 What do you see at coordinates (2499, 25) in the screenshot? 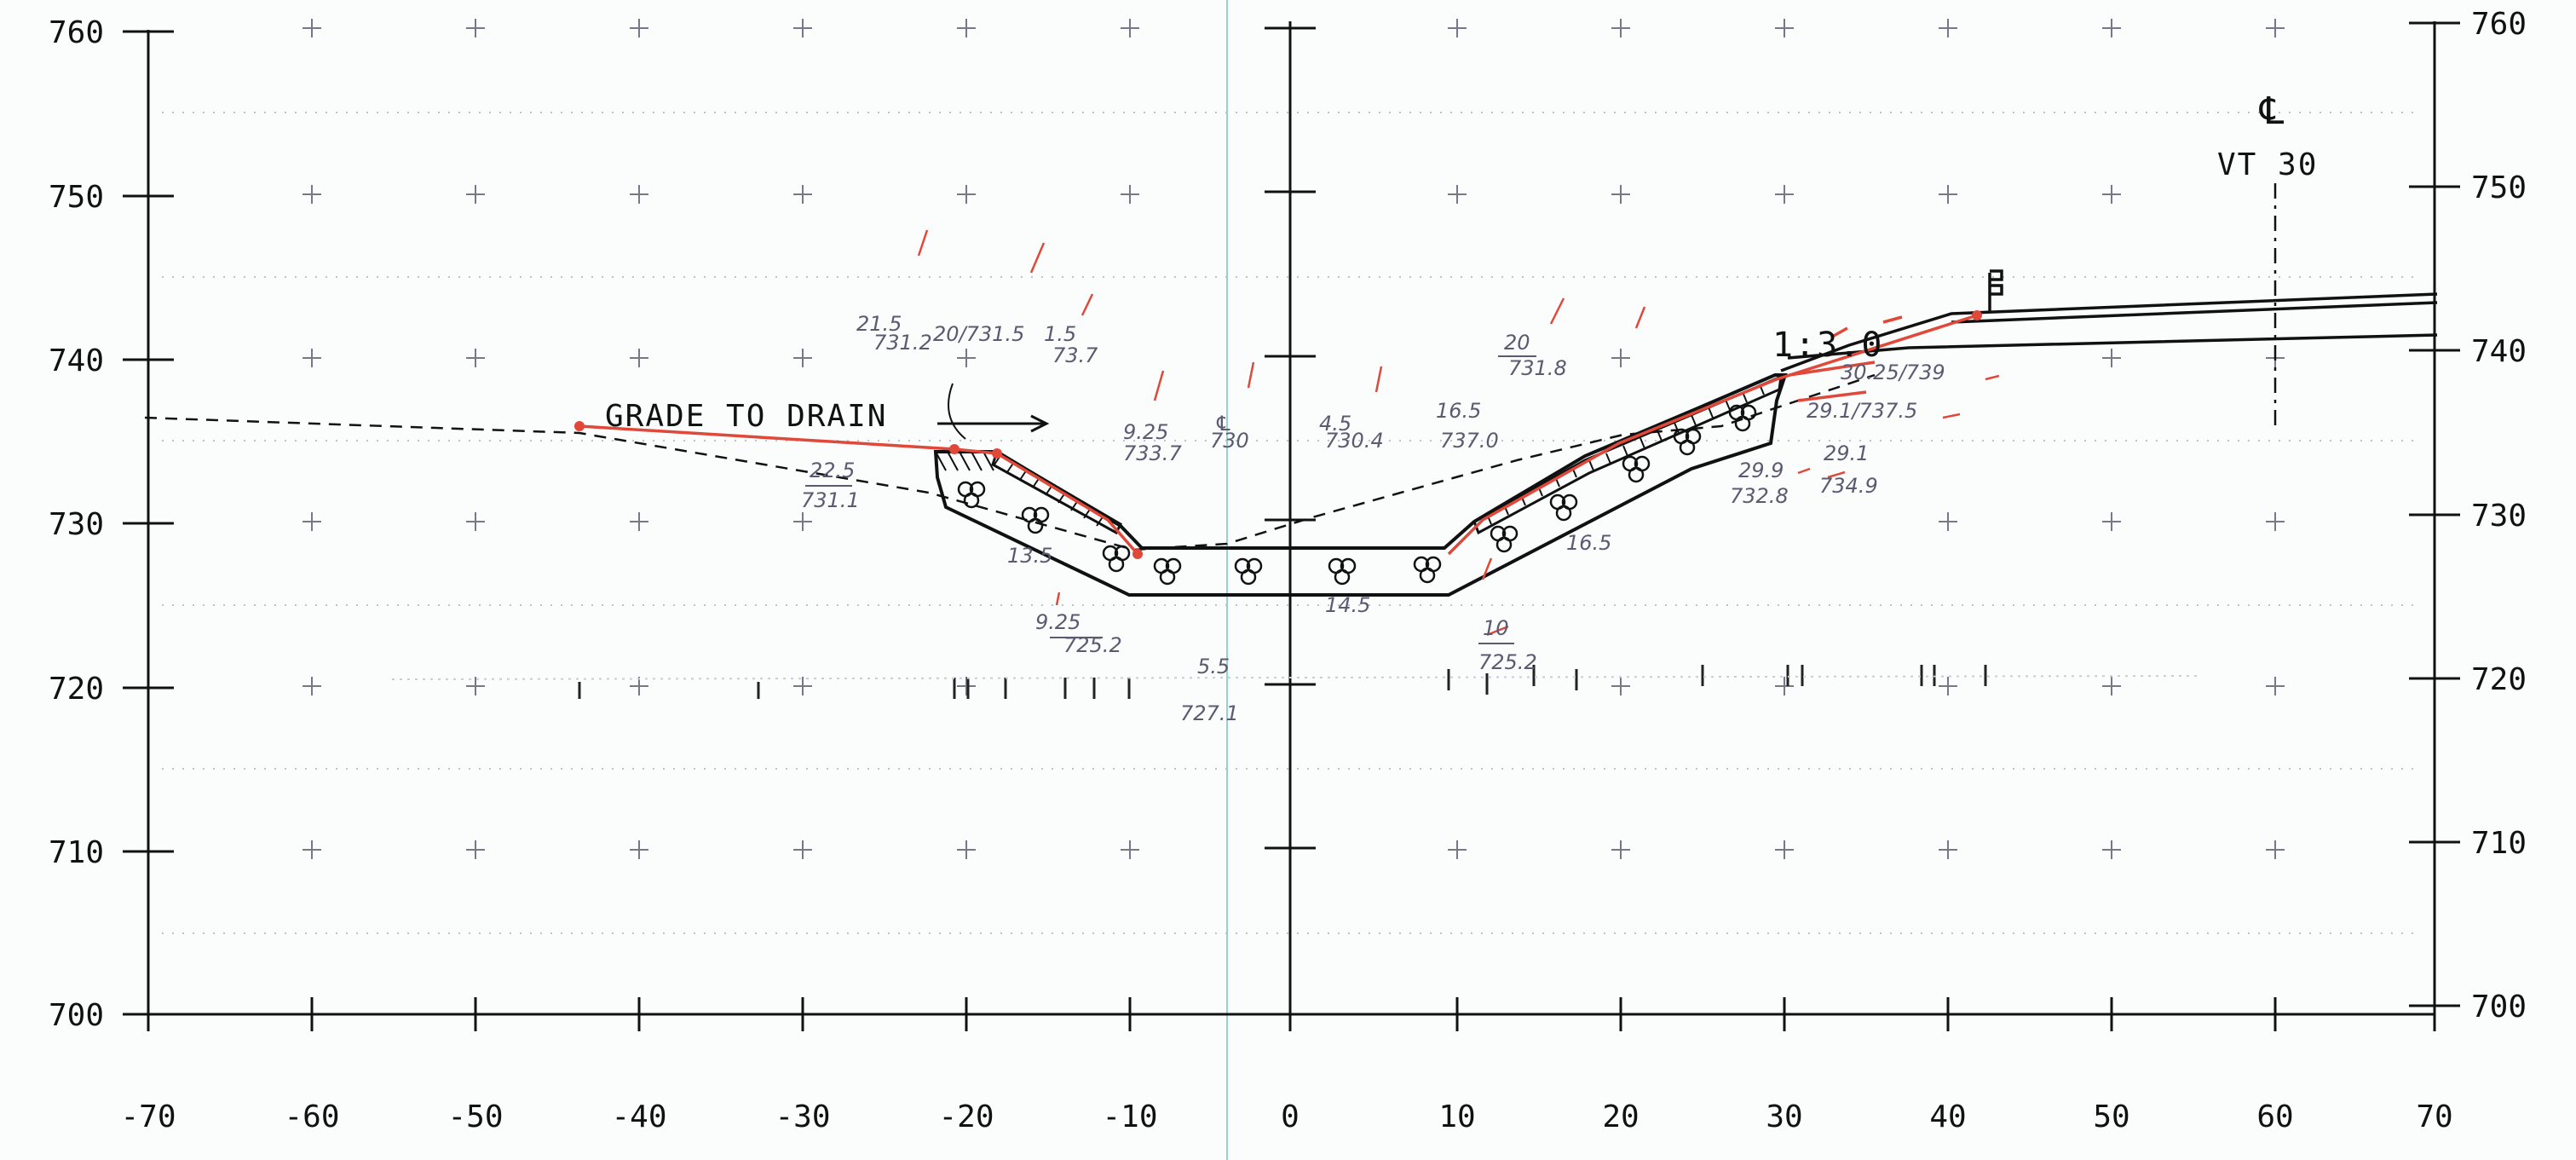
I see `y-label-760-right: 760` at bounding box center [2499, 25].